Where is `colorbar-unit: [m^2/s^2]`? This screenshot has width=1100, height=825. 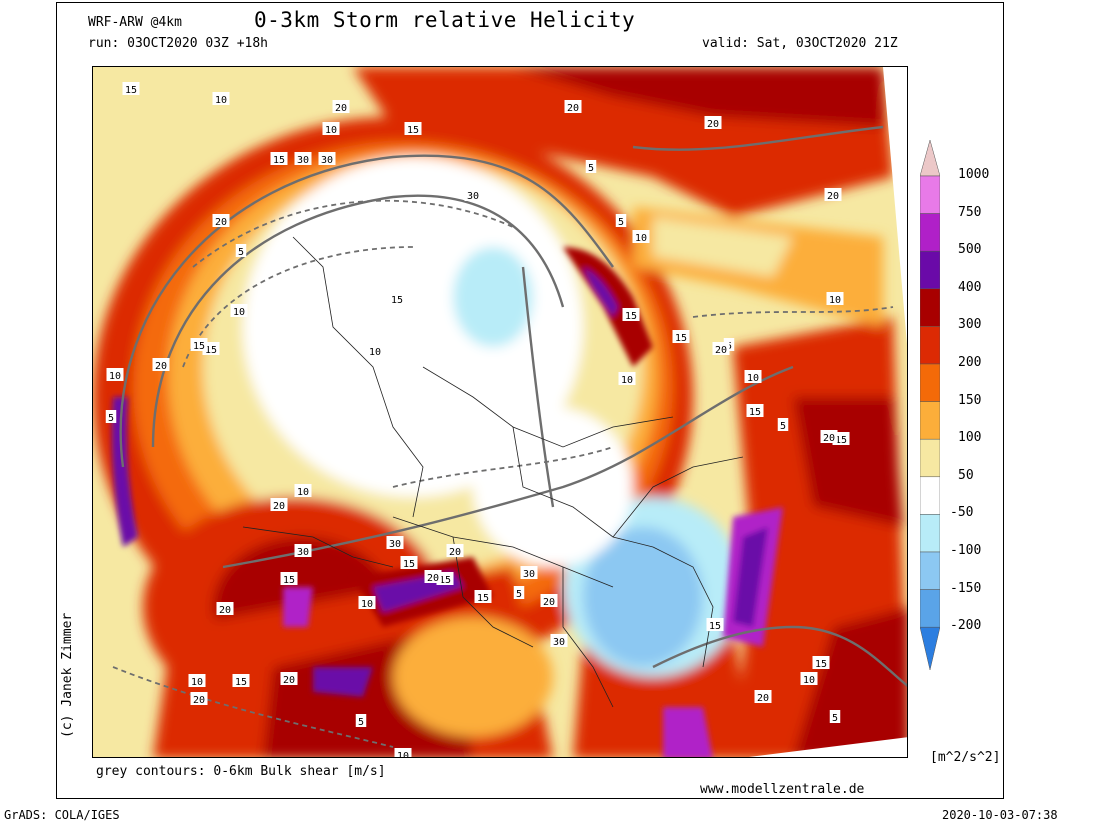 colorbar-unit: [m^2/s^2] is located at coordinates (965, 757).